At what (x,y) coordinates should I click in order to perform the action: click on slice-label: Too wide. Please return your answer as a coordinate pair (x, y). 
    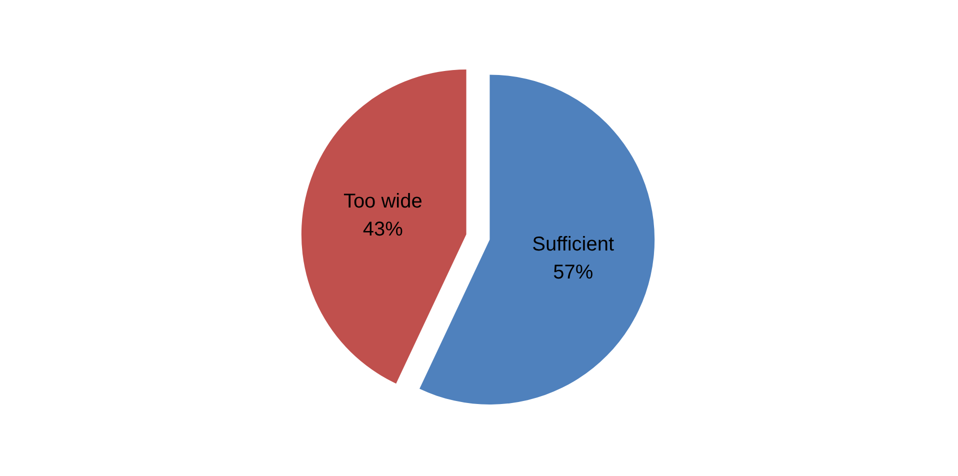
    Looking at the image, I should click on (382, 201).